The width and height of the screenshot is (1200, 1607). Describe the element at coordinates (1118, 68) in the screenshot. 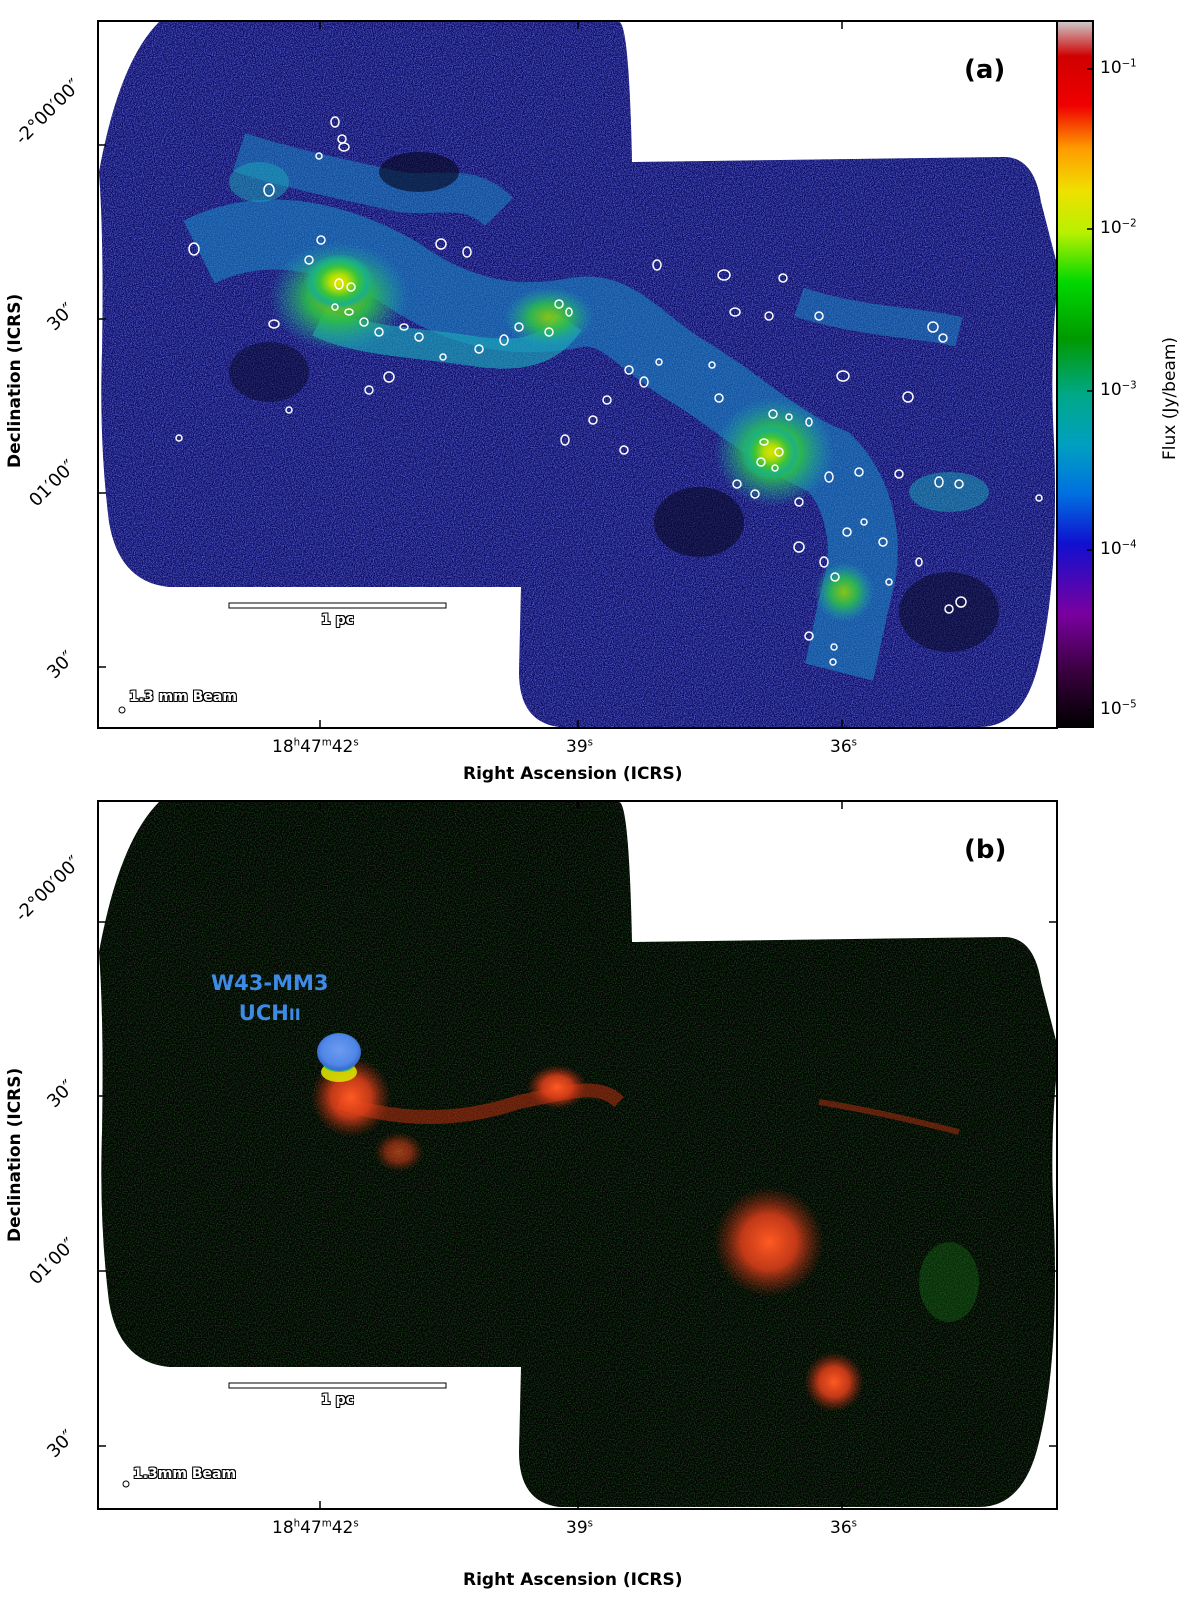

I see `colorbar-tick: 10⁻¹` at that location.